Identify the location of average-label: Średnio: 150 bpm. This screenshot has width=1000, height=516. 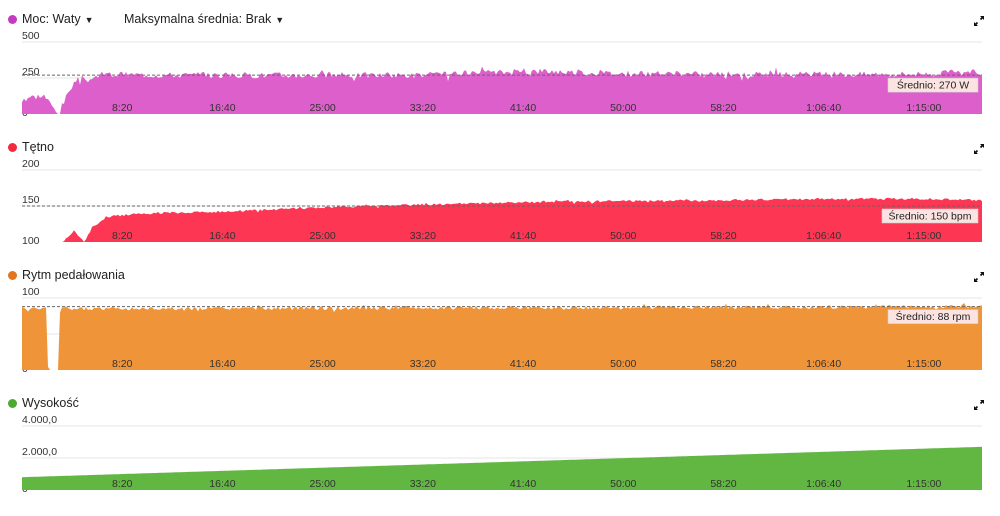
(930, 216).